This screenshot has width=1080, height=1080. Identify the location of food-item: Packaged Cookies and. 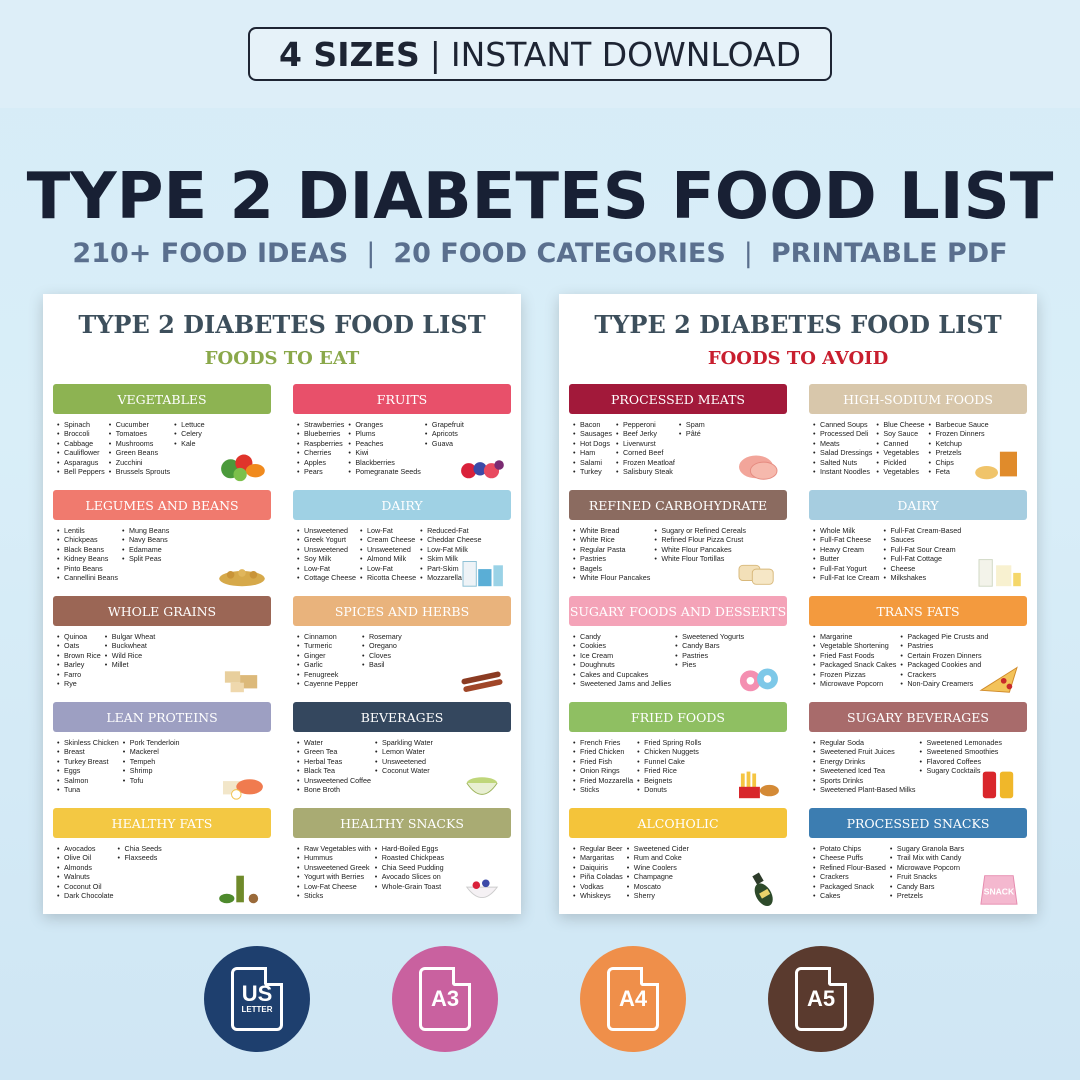
(944, 665).